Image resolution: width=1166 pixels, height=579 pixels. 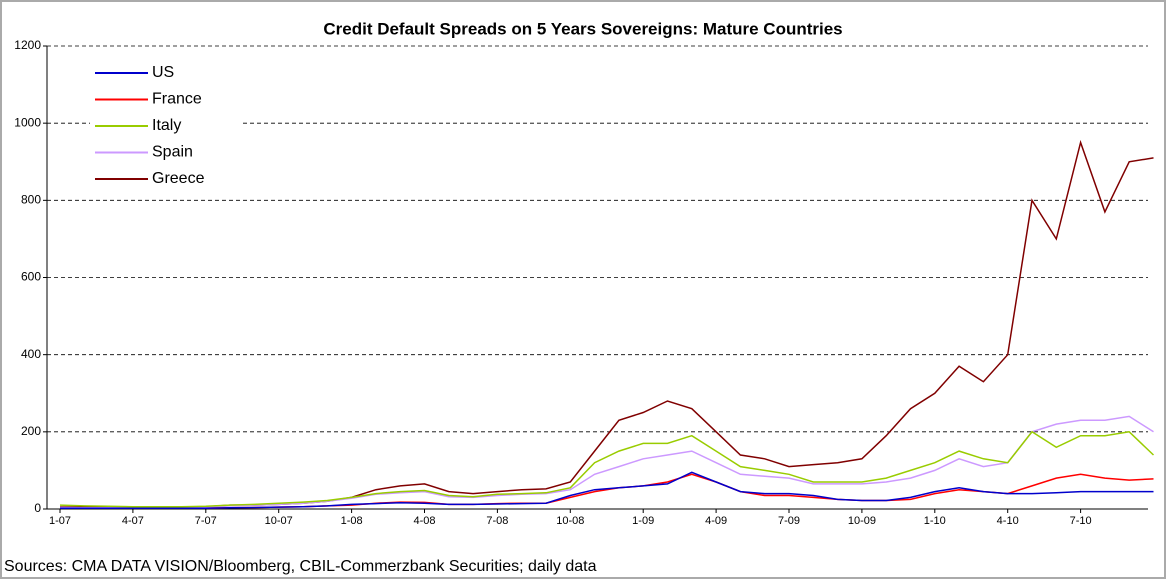 What do you see at coordinates (497, 521) in the screenshot?
I see `x-tick-label: 7-08` at bounding box center [497, 521].